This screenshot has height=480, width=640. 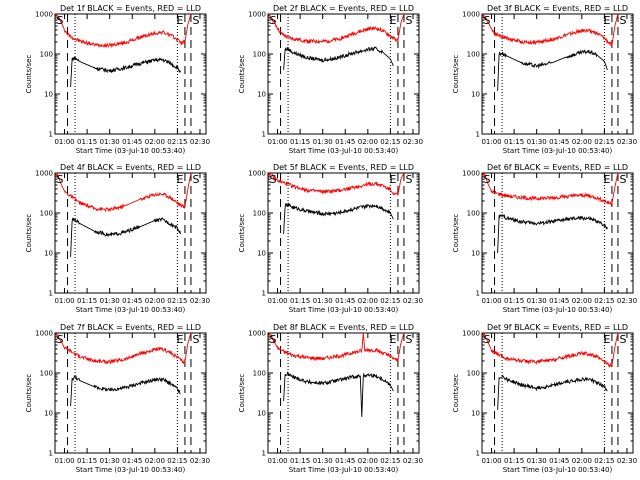 I want to click on panel-title: Det 7f BLACK = Events, RED = LLD, so click(x=130, y=327).